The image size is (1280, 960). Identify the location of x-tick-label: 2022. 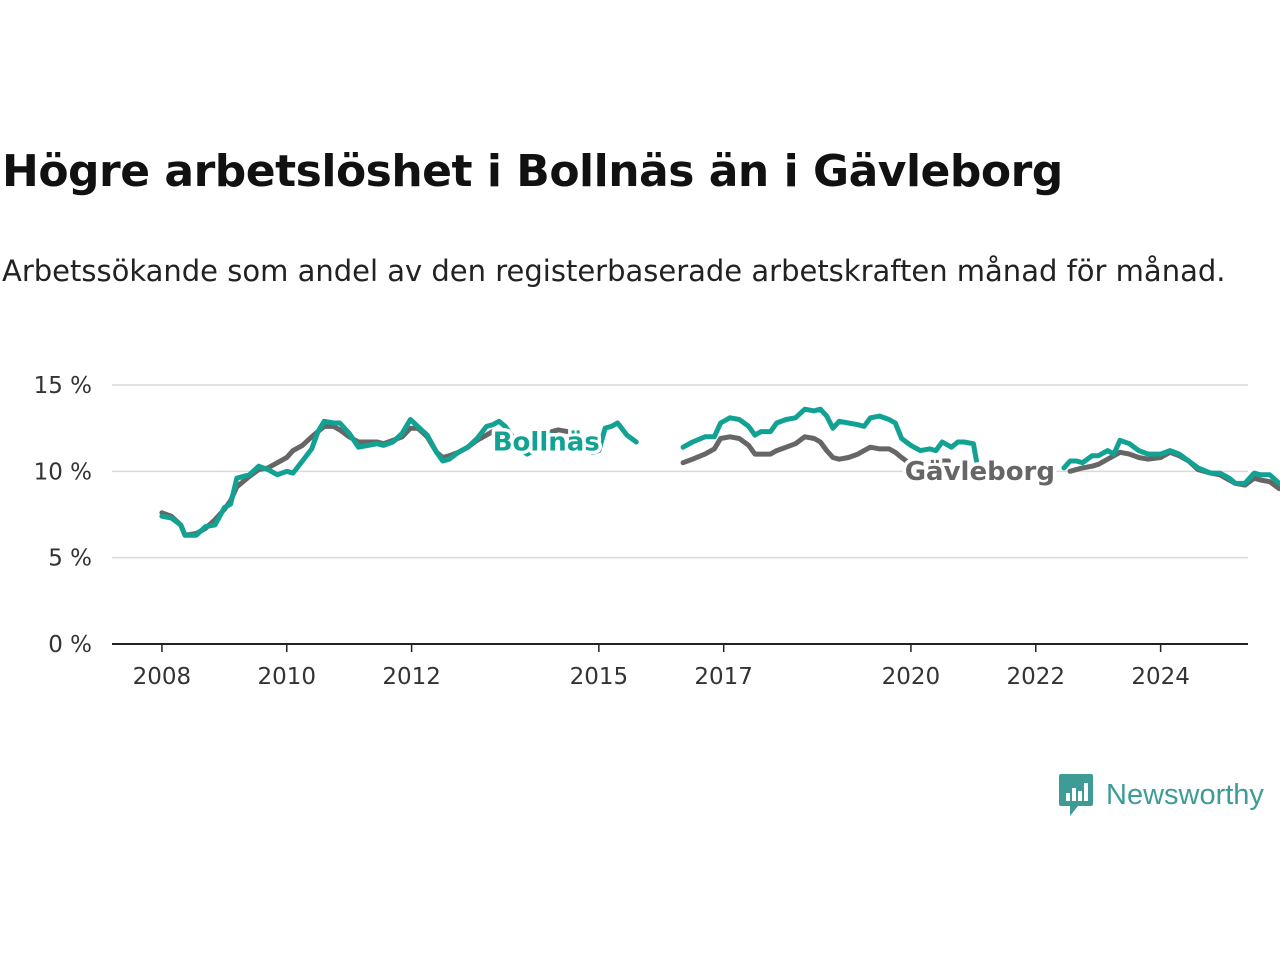
(1036, 677).